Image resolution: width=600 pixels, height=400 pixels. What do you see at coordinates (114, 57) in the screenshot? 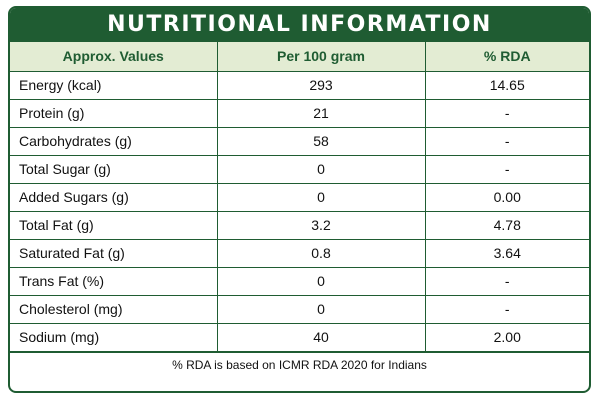
I see `header-approx-values: Approx. Values` at bounding box center [114, 57].